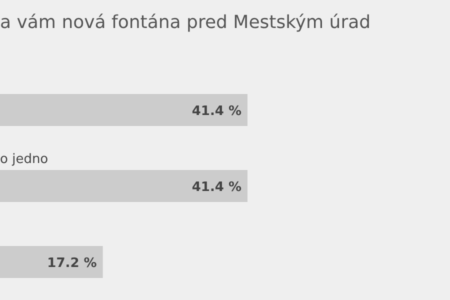 The image size is (450, 300). Describe the element at coordinates (72, 263) in the screenshot. I see `data-label: 17.2 %` at that location.